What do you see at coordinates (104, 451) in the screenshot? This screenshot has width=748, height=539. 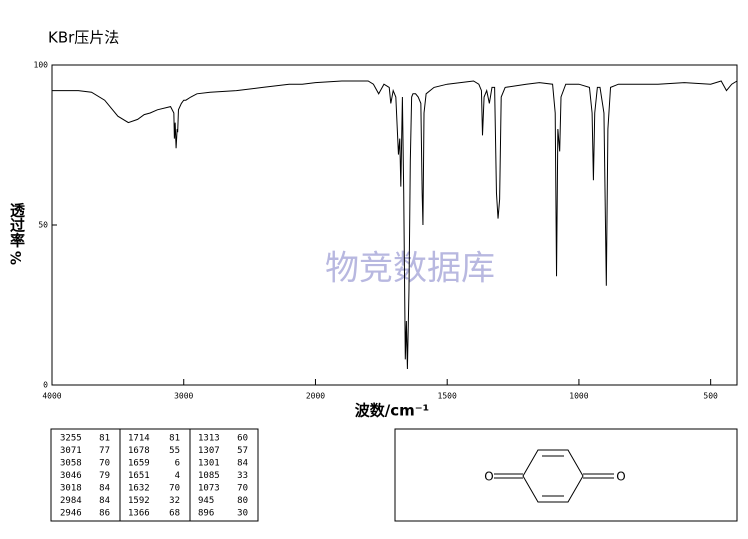 I see `peak-transmittance: 77` at bounding box center [104, 451].